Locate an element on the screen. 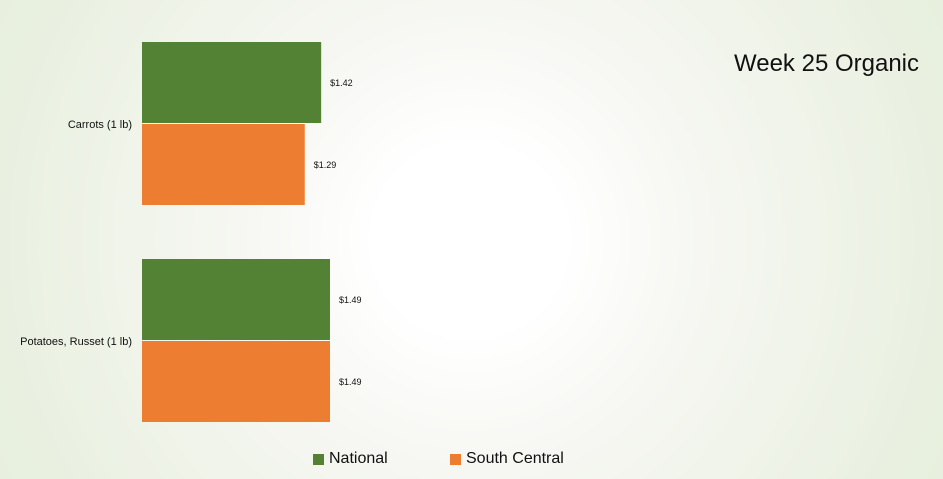  legend: National South Central is located at coordinates (471, 461).